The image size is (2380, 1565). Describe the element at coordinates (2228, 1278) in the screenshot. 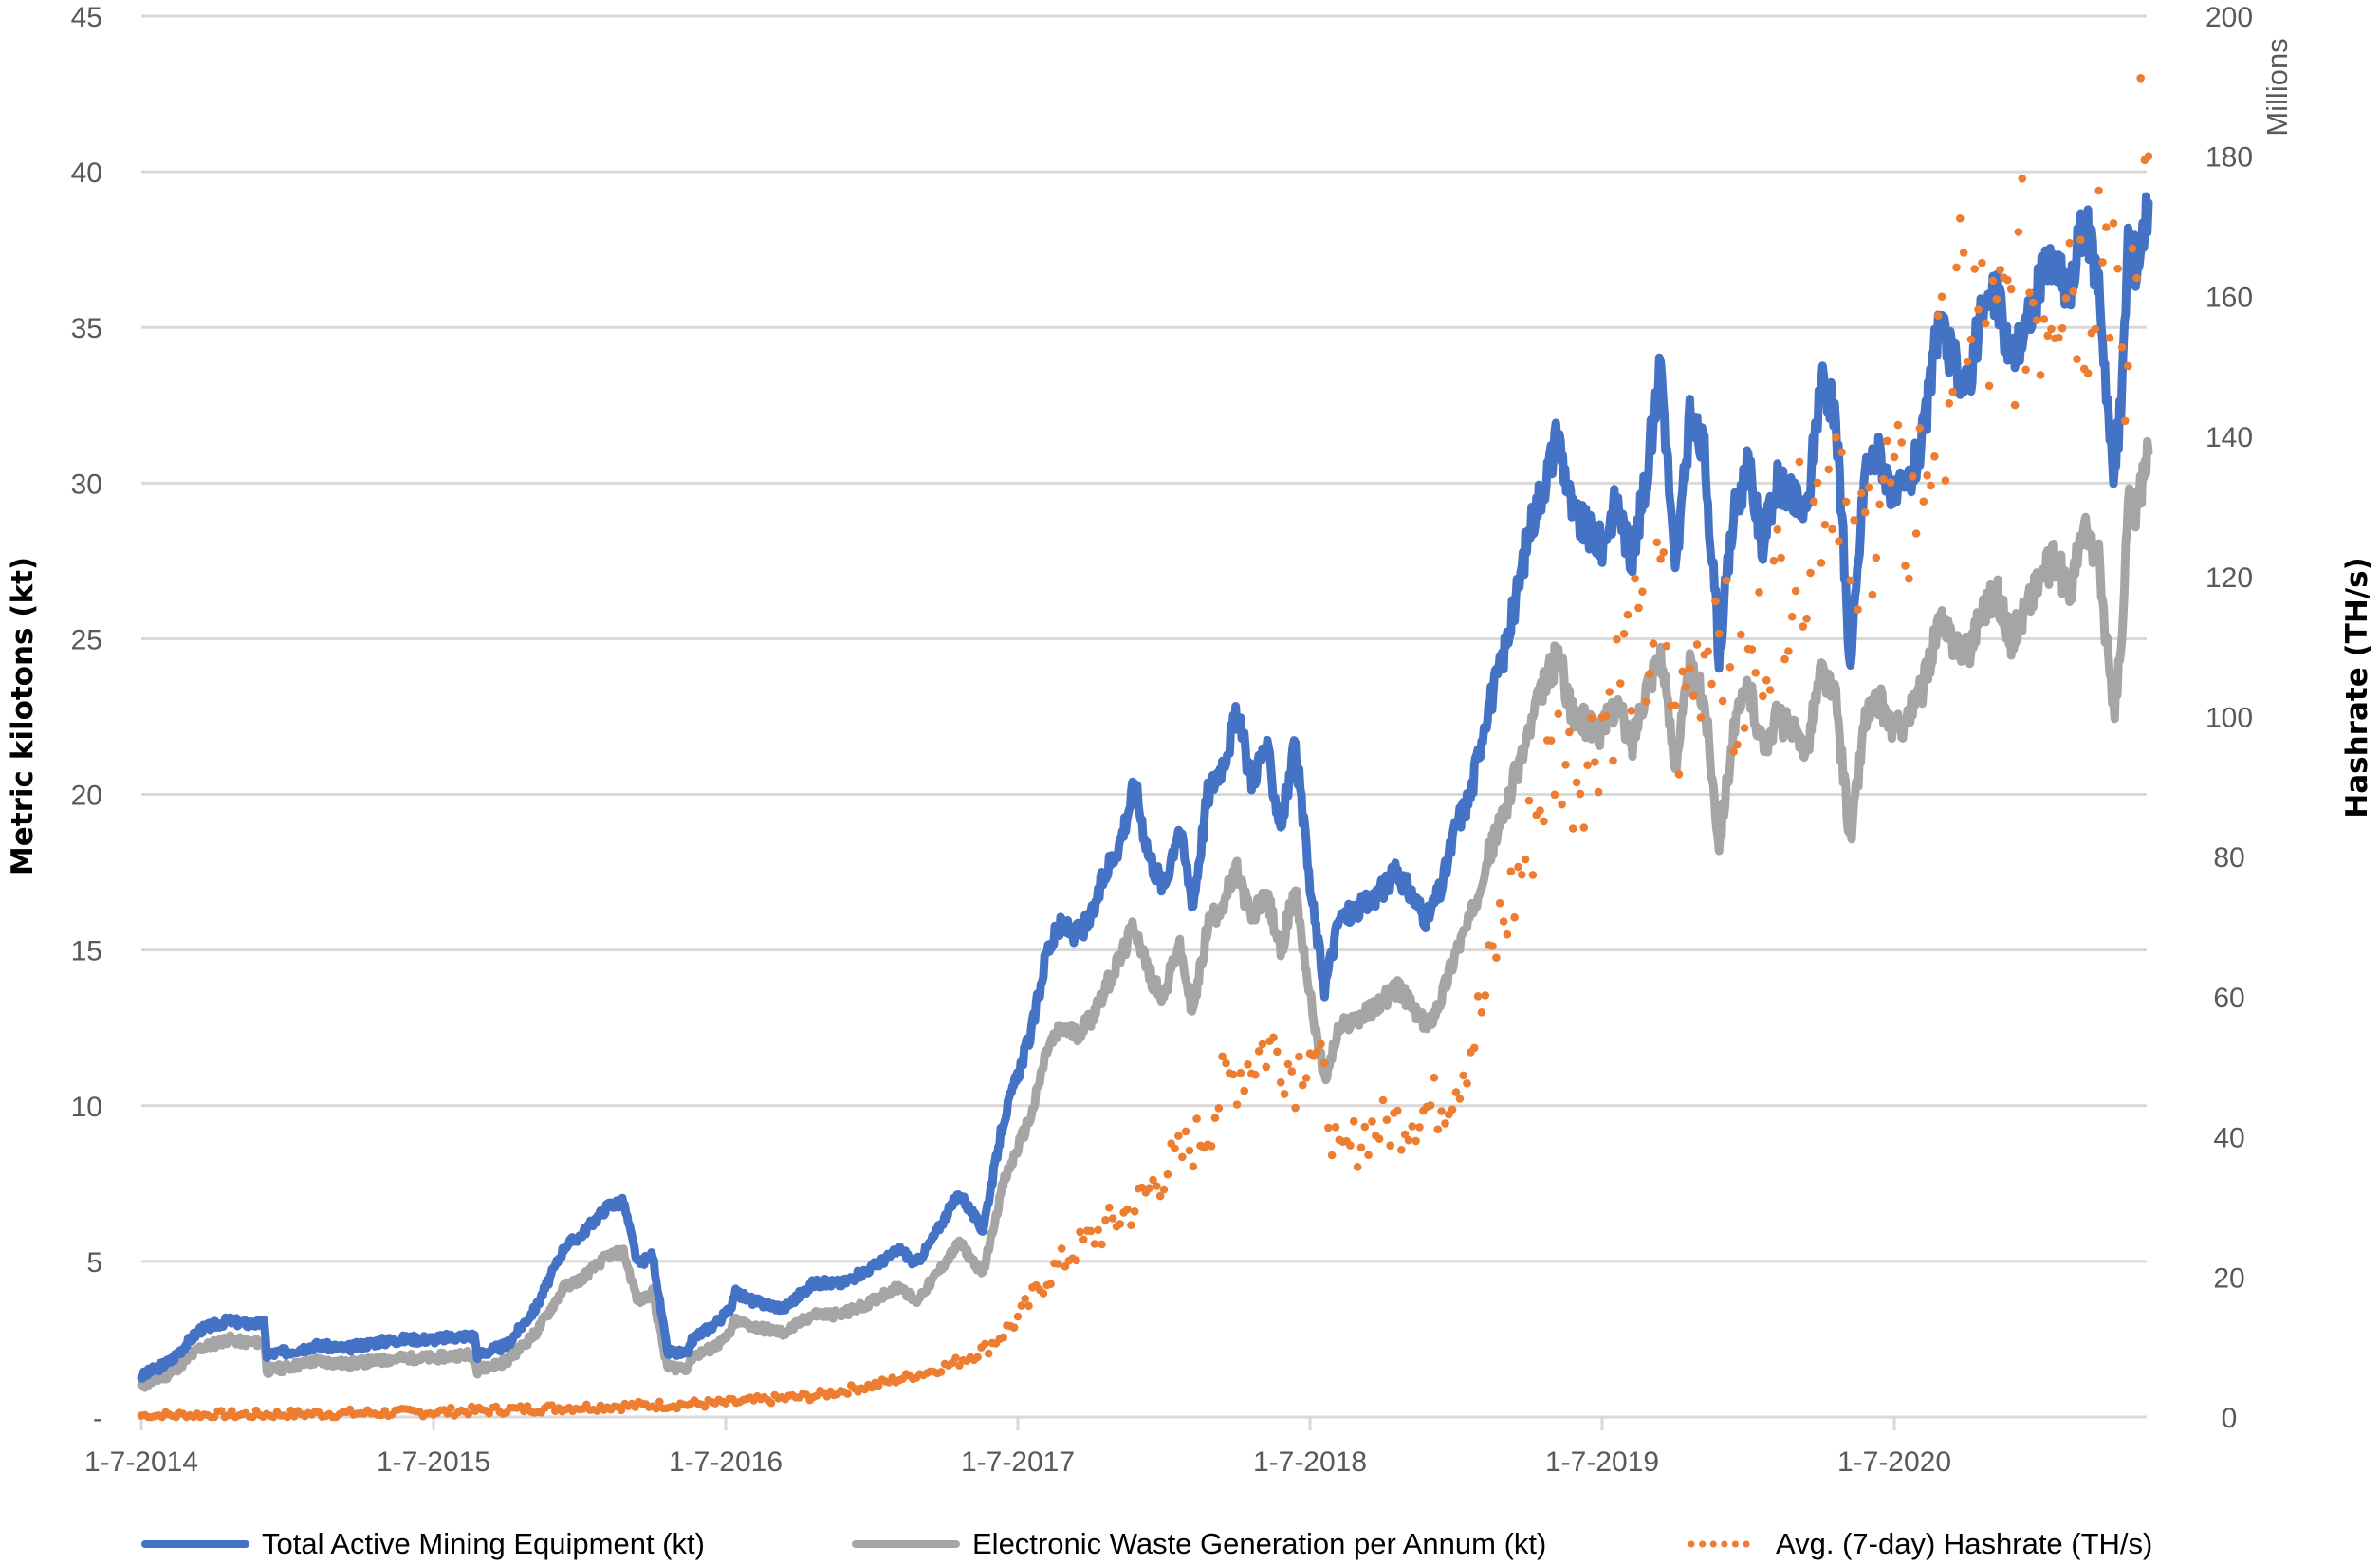

I see `right-tick-label: 20` at that location.